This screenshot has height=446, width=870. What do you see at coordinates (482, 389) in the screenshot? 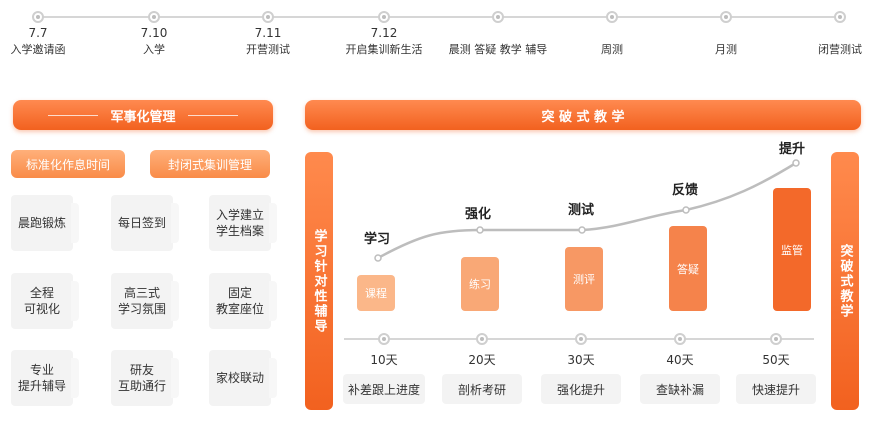
I see `step-box: 剖析考研` at bounding box center [482, 389].